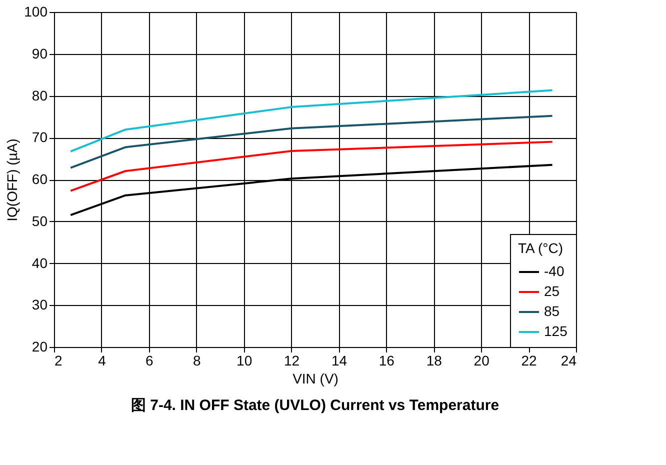  Describe the element at coordinates (552, 291) in the screenshot. I see `legend-label: 25` at that location.